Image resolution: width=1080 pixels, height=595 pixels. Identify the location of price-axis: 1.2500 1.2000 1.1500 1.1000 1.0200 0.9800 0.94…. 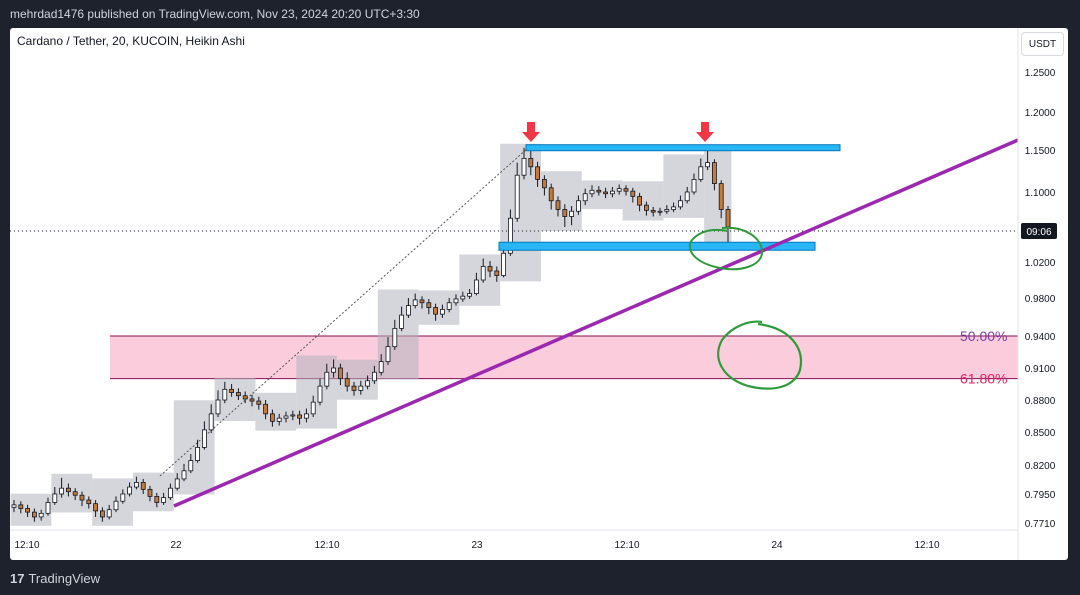
(1040, 299).